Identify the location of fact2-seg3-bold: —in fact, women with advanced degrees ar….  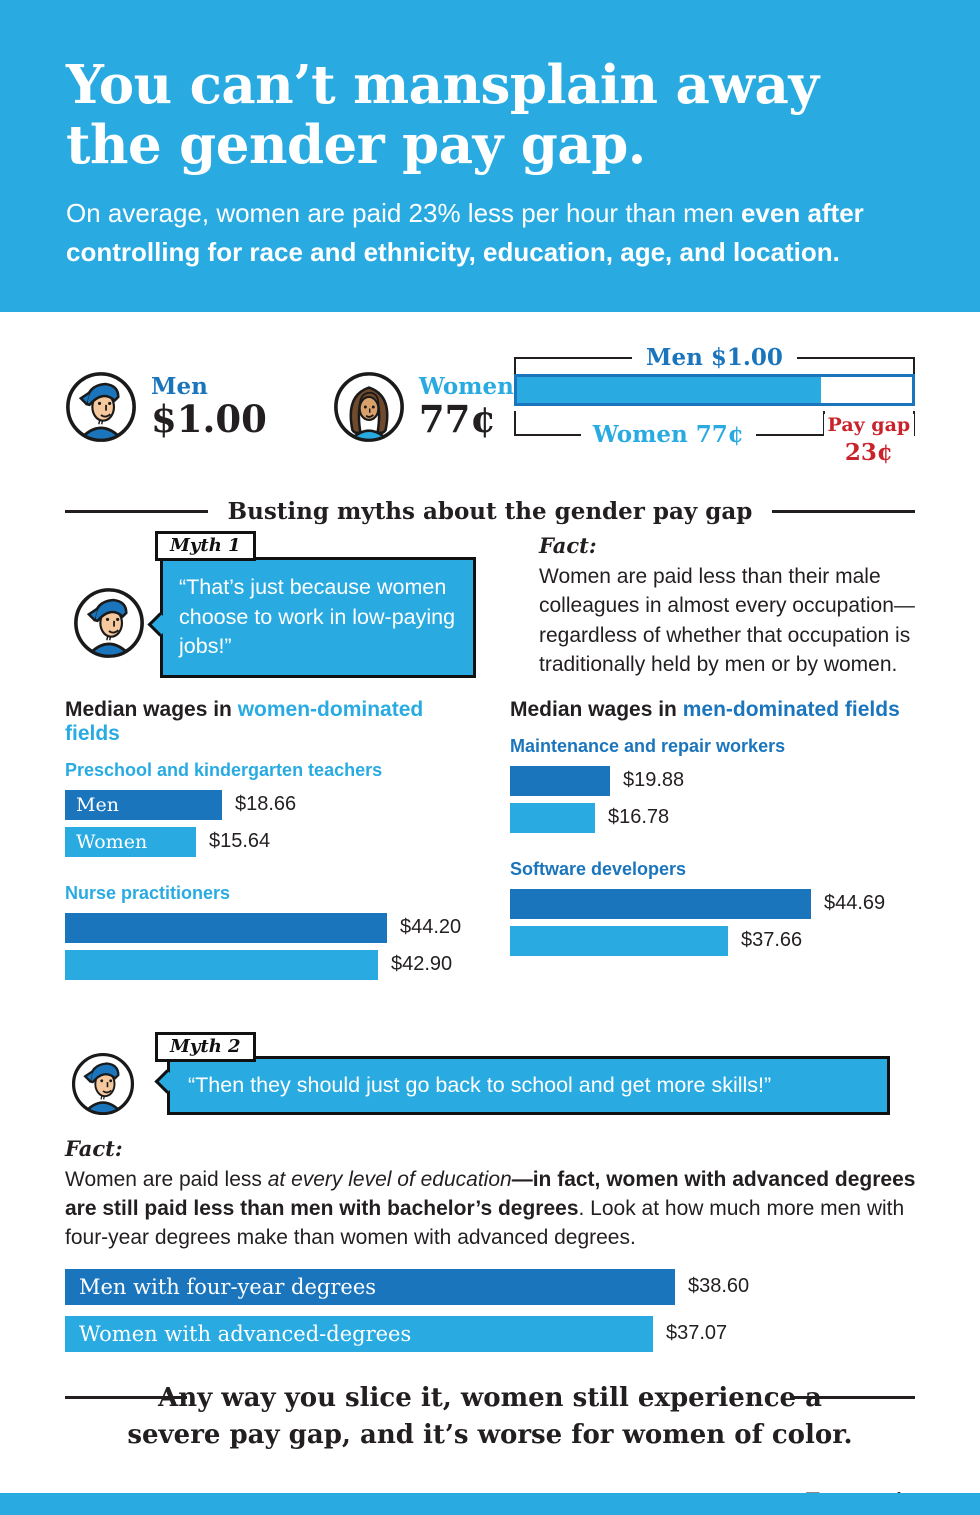
(490, 1193).